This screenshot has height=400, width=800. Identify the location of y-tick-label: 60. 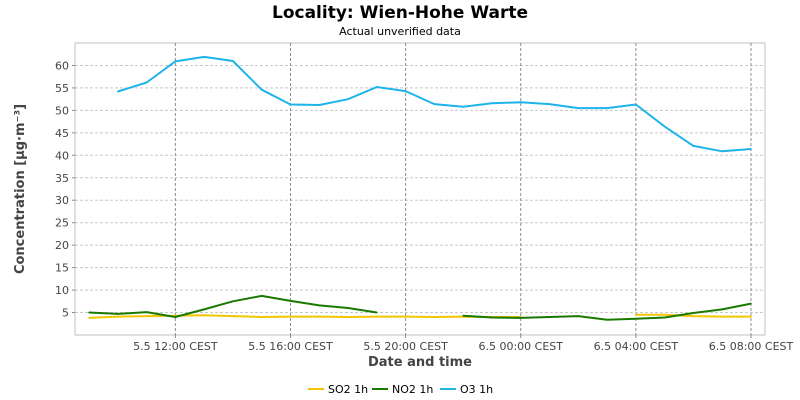
(62, 65).